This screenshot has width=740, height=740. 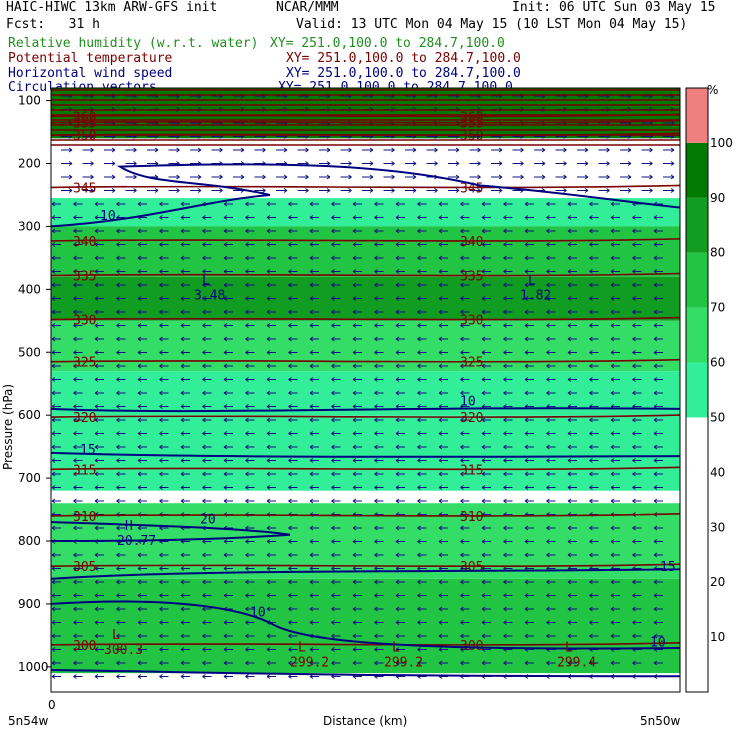 I want to click on colorbar-tick-80: 80, so click(x=717, y=253).